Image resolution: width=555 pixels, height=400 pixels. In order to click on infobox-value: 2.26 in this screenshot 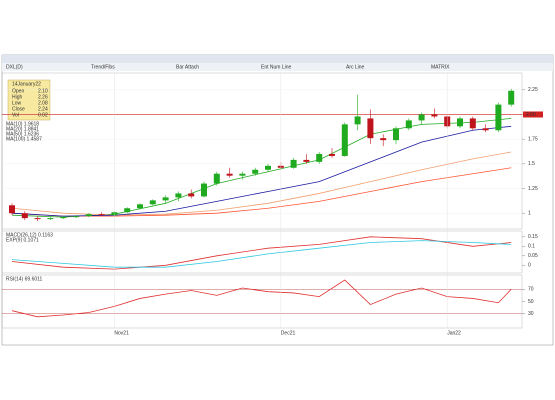, I will do `click(43, 97)`.